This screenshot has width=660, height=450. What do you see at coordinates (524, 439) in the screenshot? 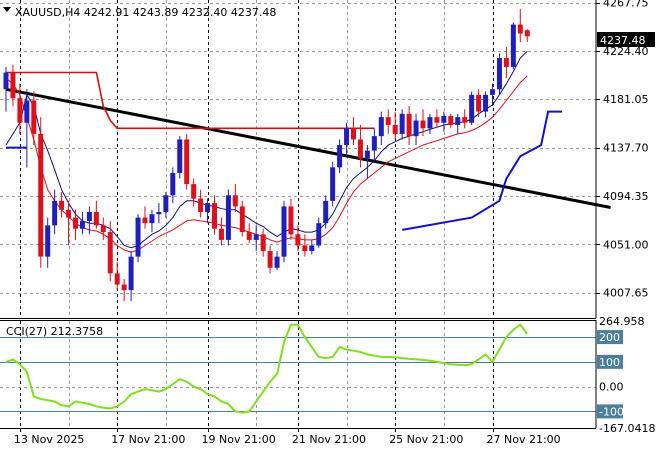
I see `time-tick-label: 27 Nov 21:00` at bounding box center [524, 439].